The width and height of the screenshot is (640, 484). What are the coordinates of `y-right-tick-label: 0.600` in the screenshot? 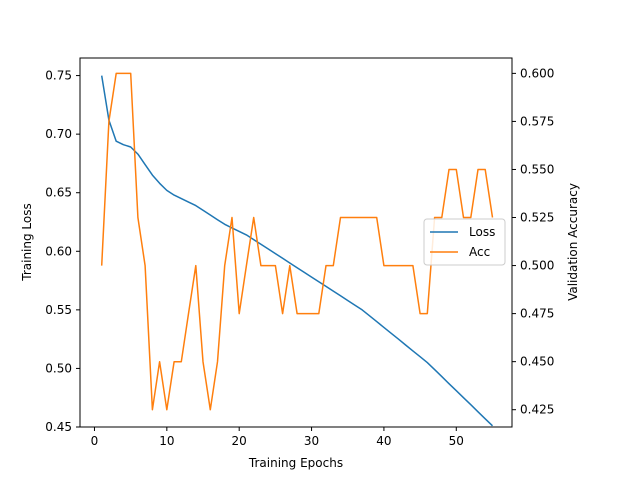 It's located at (537, 73).